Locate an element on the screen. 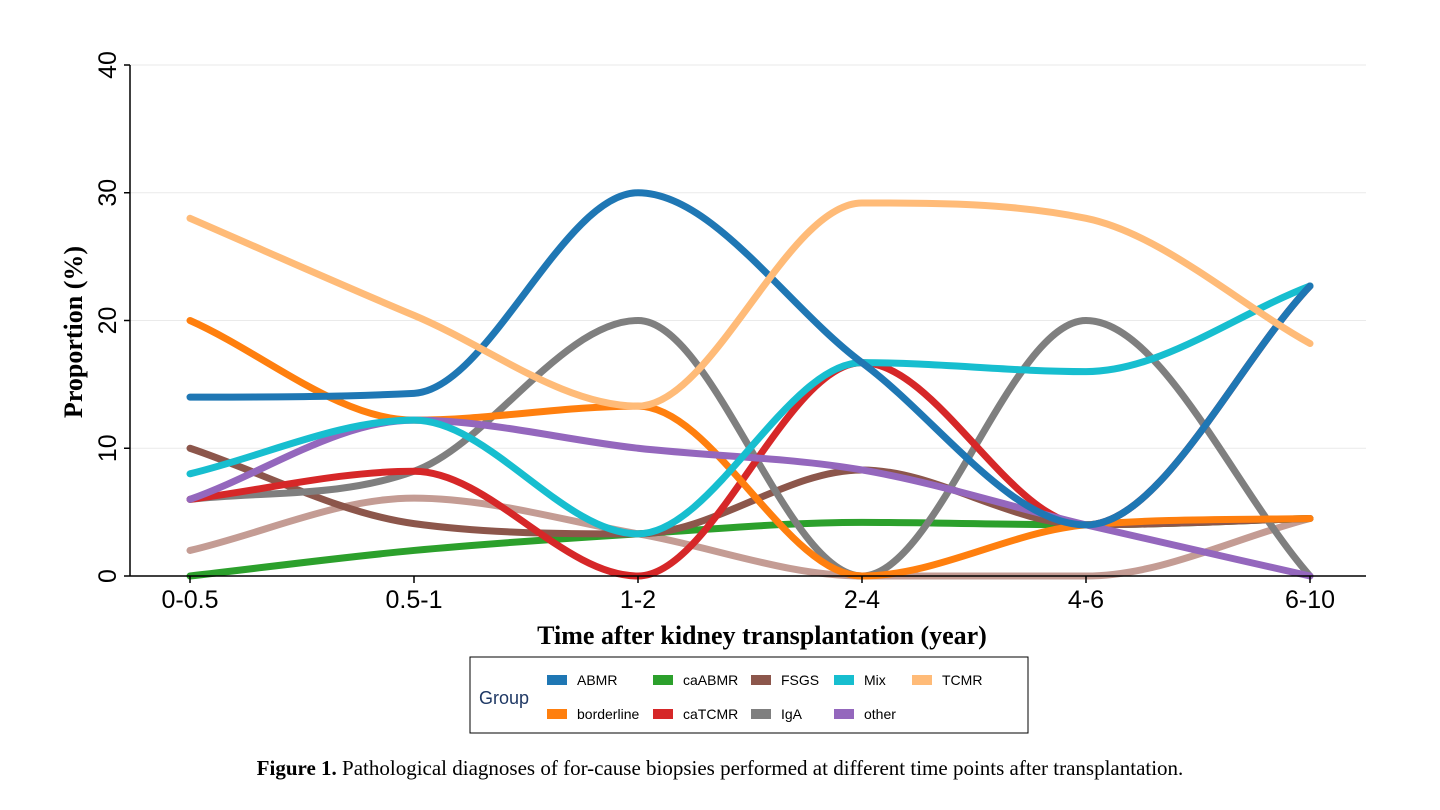  x-tick-label: 4-6 is located at coordinates (1086, 600).